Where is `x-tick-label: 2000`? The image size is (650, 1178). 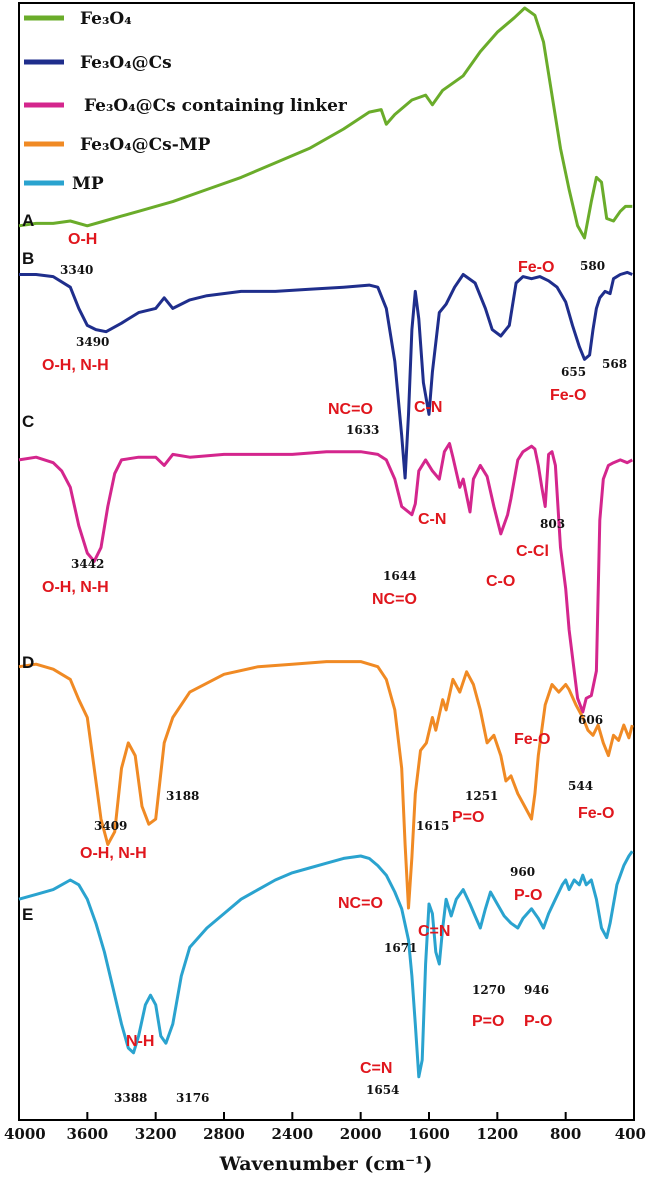
x-tick-label: 2000 is located at coordinates (361, 1134).